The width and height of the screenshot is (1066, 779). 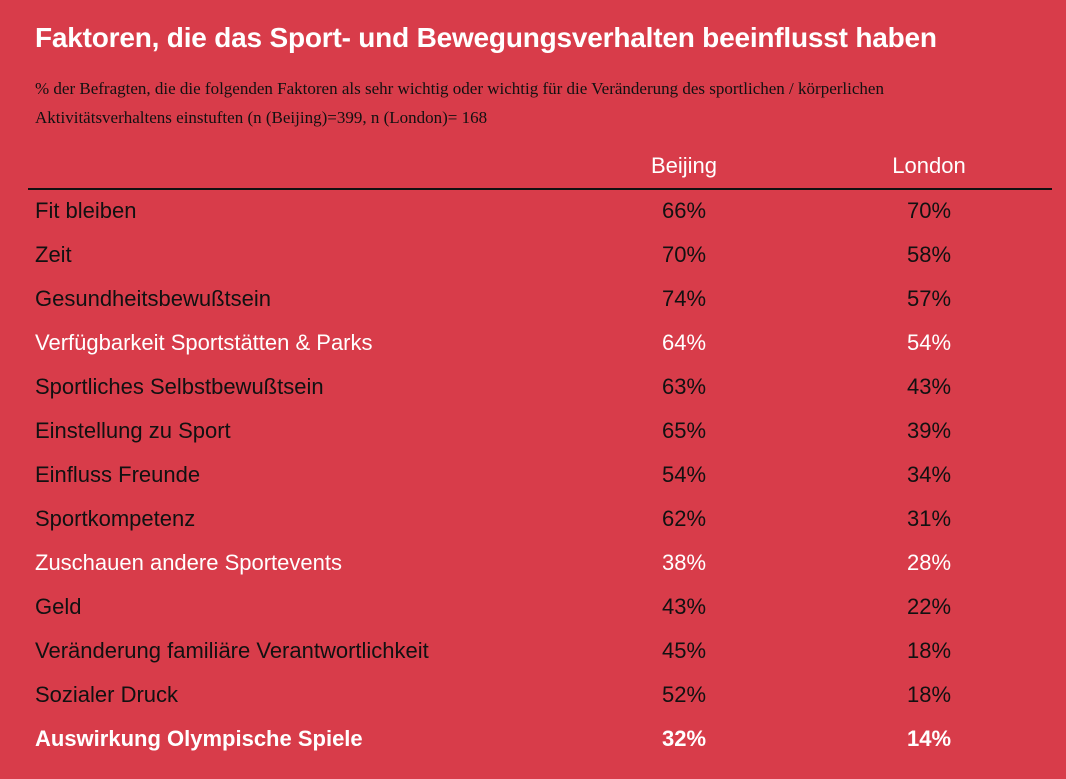 I want to click on value-beijing: 43%, so click(x=684, y=606).